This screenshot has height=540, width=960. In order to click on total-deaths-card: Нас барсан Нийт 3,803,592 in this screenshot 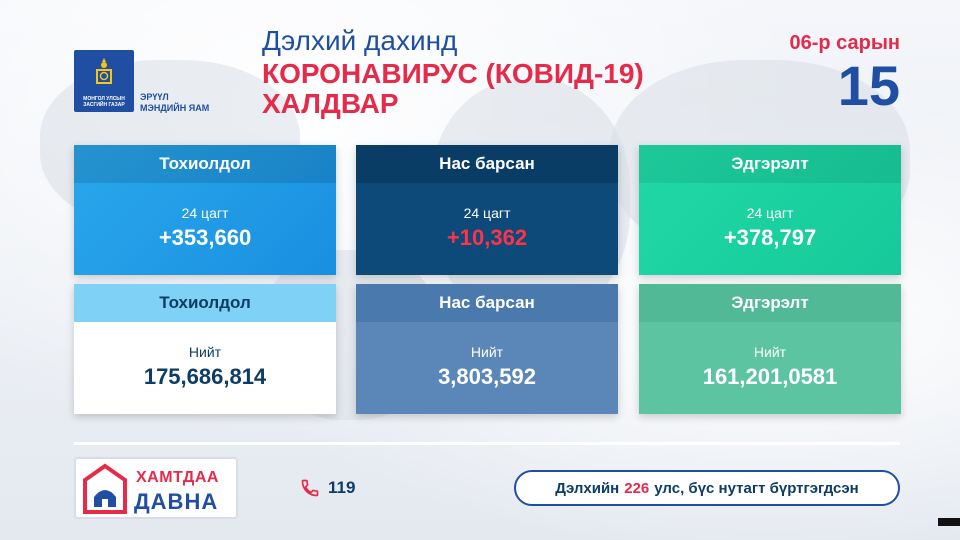, I will do `click(487, 349)`.